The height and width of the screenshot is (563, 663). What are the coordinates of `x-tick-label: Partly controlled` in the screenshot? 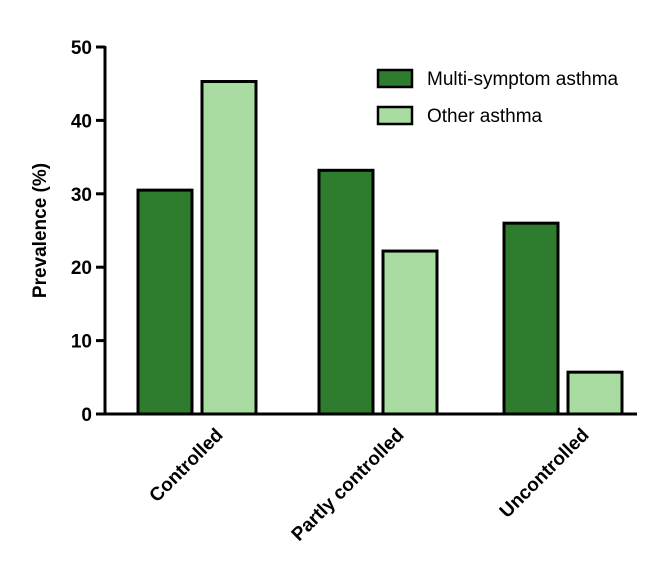 It's located at (348, 485).